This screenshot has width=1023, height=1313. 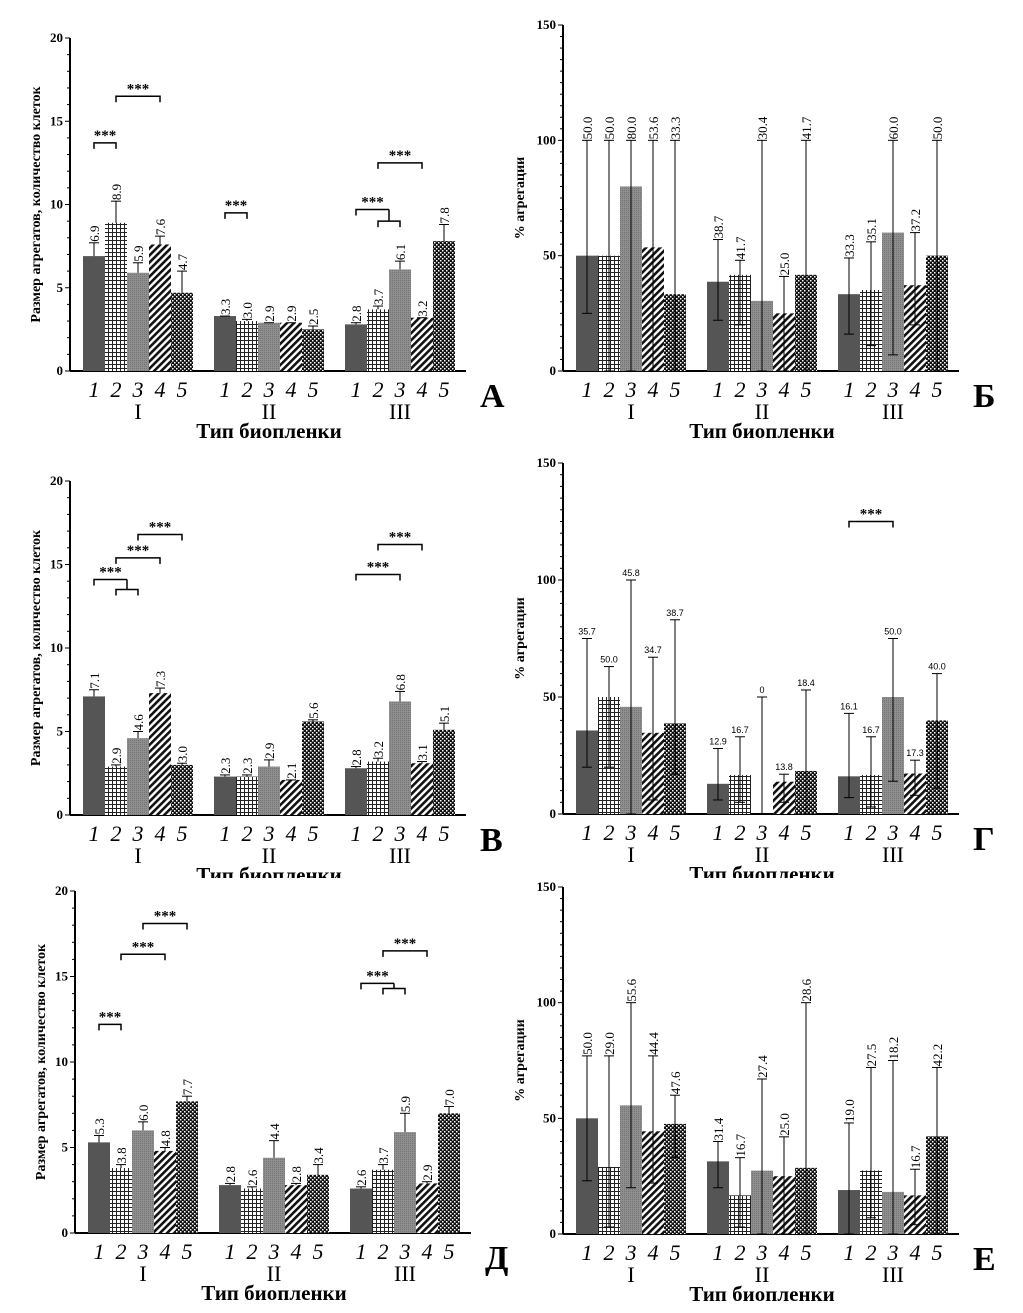 I want to click on panel-letter: А, so click(x=492, y=396).